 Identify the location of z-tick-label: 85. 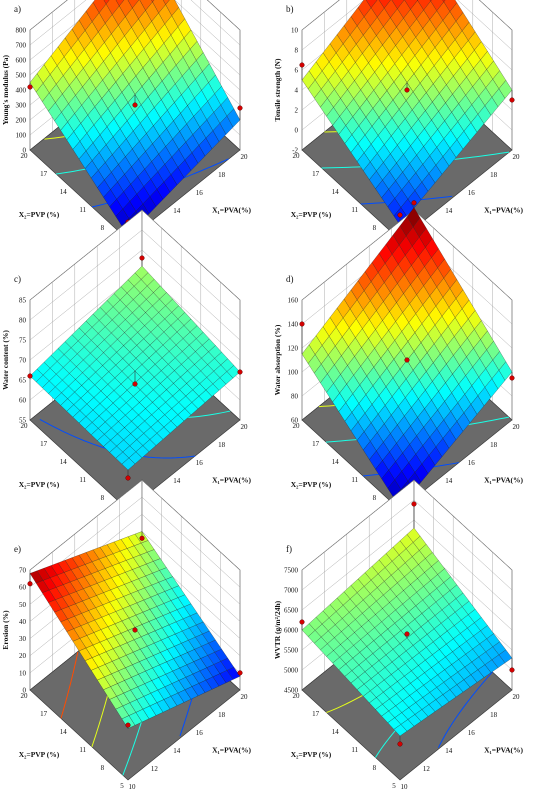
(23, 301).